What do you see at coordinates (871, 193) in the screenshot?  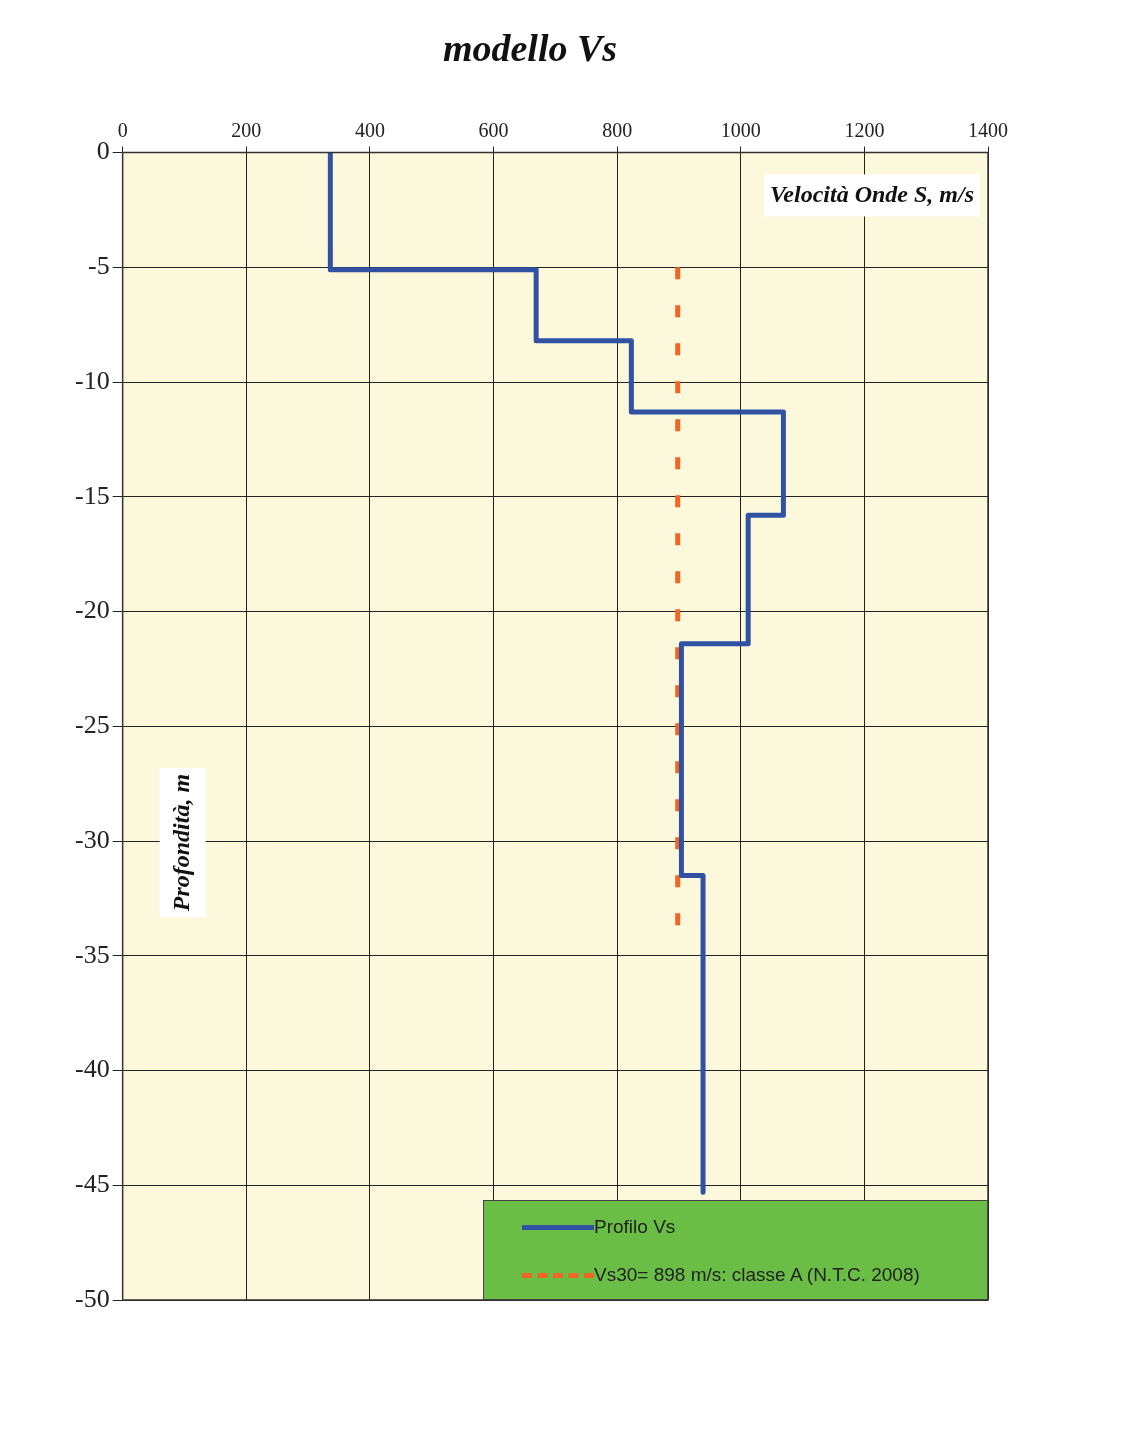 I see `x-axis-title: Velocità Onde S, m/s` at bounding box center [871, 193].